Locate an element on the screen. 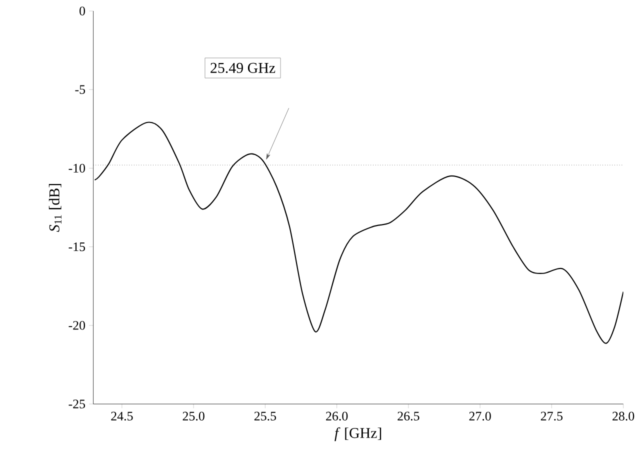 The height and width of the screenshot is (473, 641). x-tick-label: 27.5 is located at coordinates (551, 416).